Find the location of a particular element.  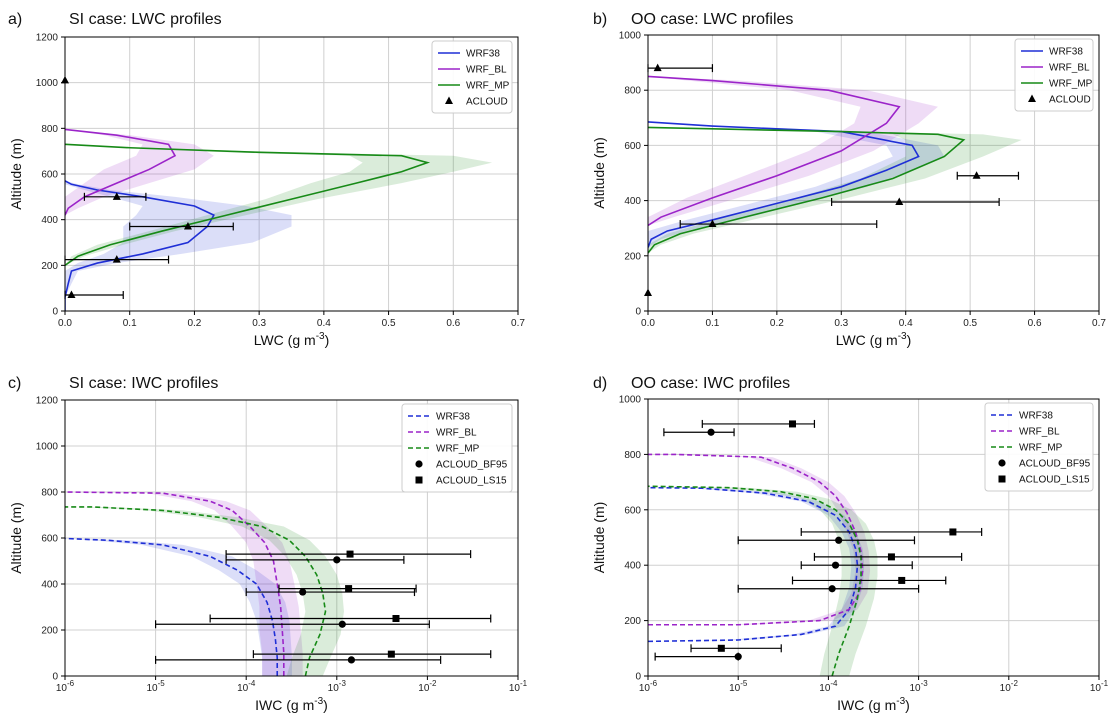

x-tick-label: 10⁻³ is located at coordinates (337, 686).